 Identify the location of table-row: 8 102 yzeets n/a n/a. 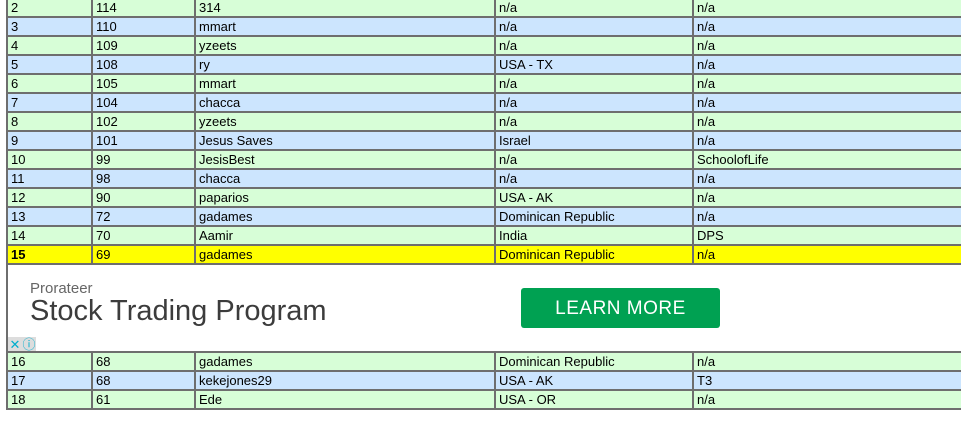
(483, 121).